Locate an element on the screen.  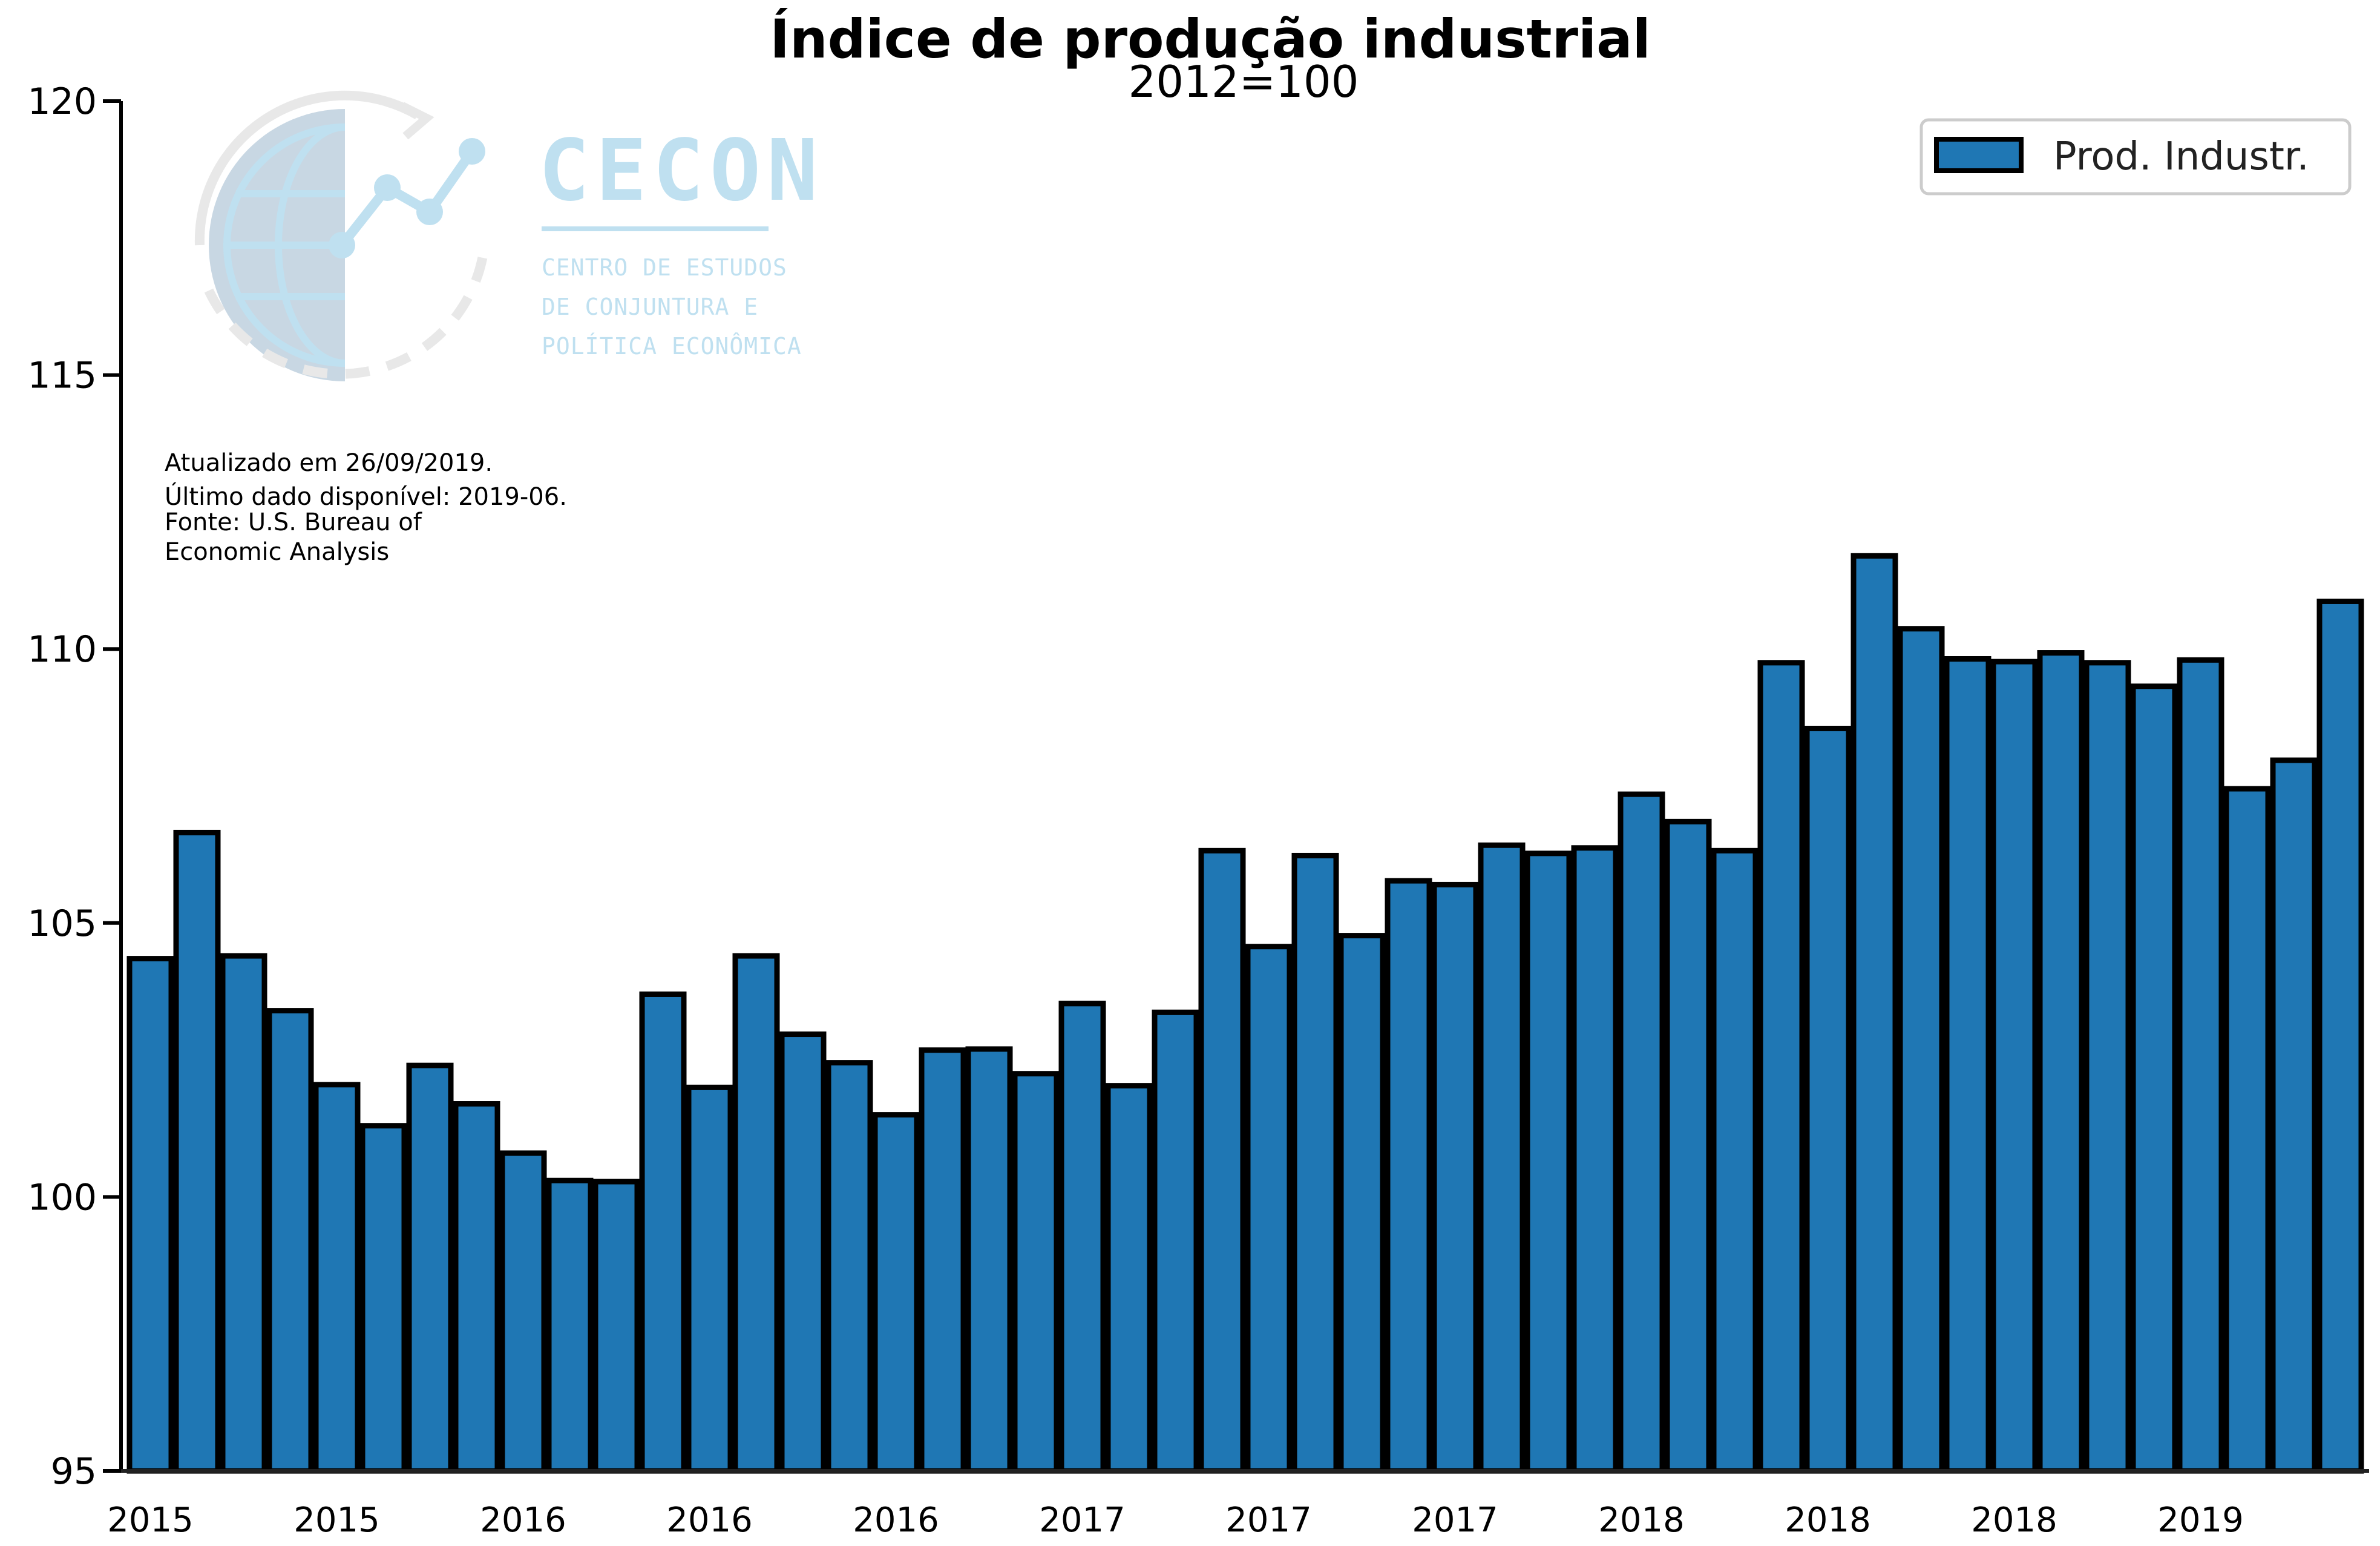
x-tick-label-3: 2016 is located at coordinates (709, 1520).